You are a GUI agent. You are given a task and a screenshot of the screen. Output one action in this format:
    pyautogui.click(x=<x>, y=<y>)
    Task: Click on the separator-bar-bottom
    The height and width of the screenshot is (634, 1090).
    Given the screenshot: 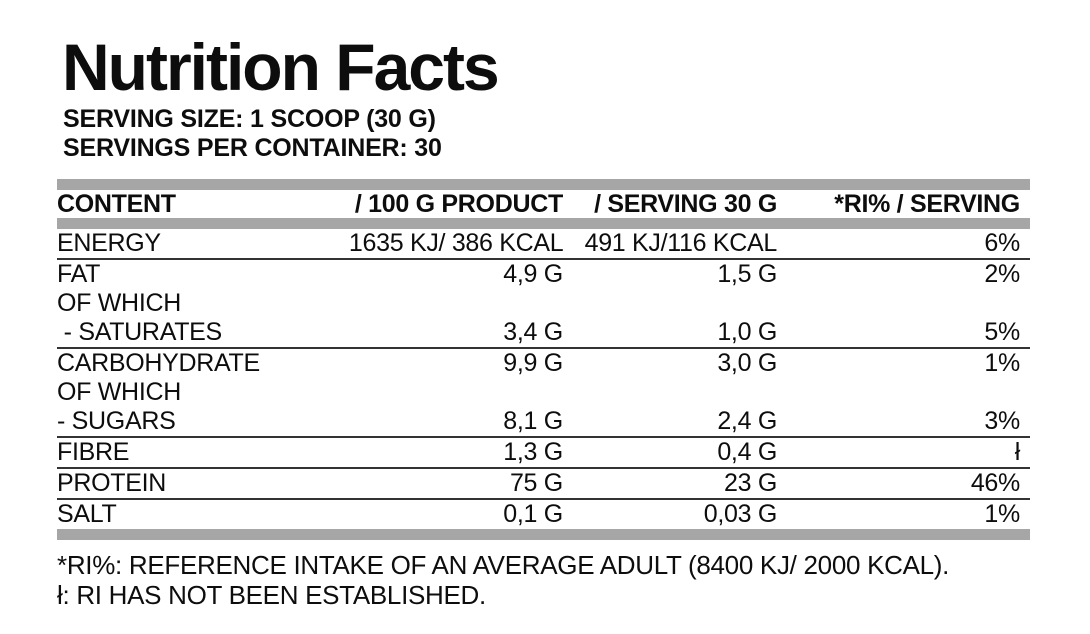 What is the action you would take?
    pyautogui.click(x=543, y=534)
    